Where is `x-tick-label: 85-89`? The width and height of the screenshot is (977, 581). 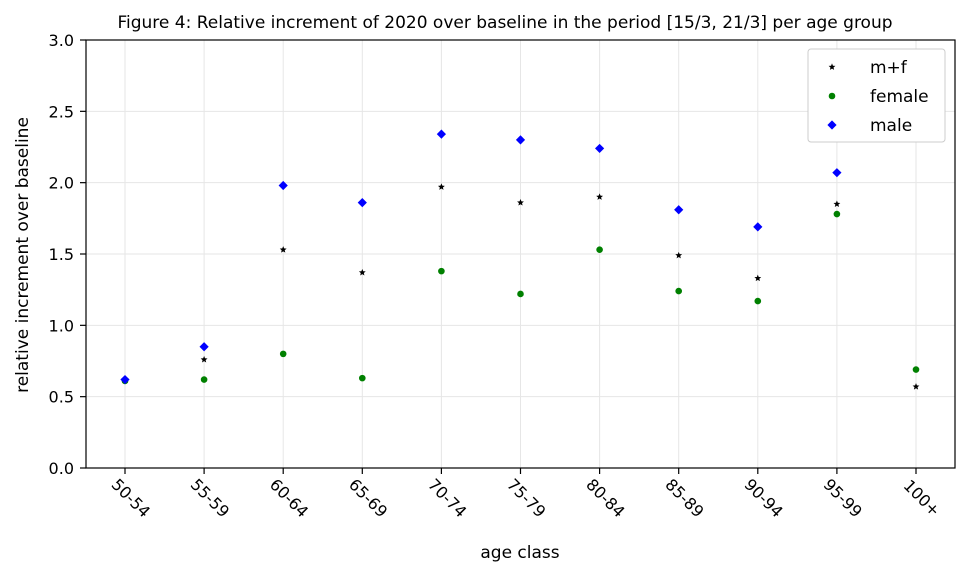 x-tick-label: 85-89 is located at coordinates (684, 498).